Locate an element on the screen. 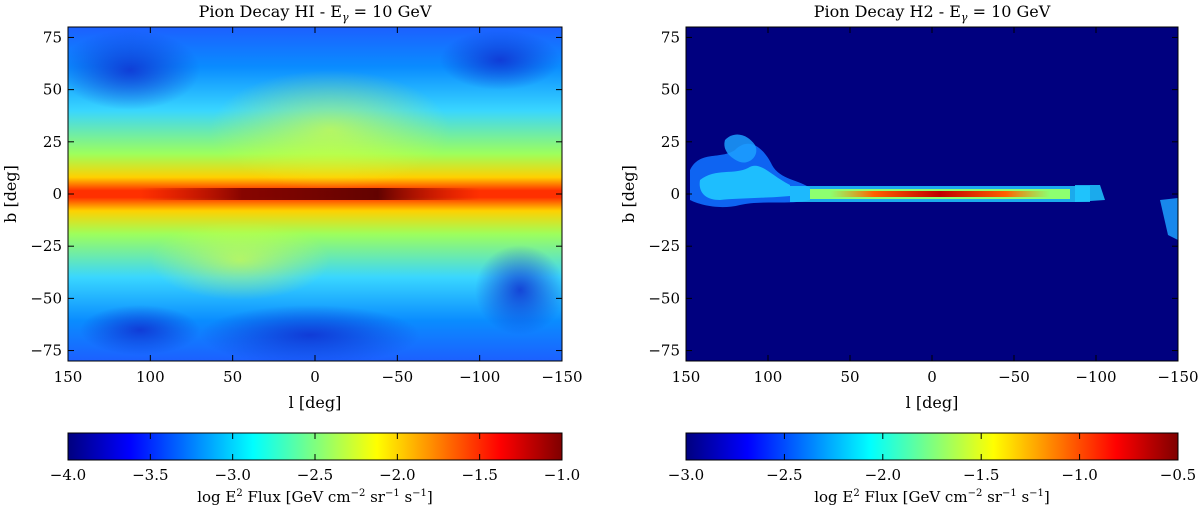 The width and height of the screenshot is (1200, 513). panel-h2-ytick-label: −50 is located at coordinates (664, 298).